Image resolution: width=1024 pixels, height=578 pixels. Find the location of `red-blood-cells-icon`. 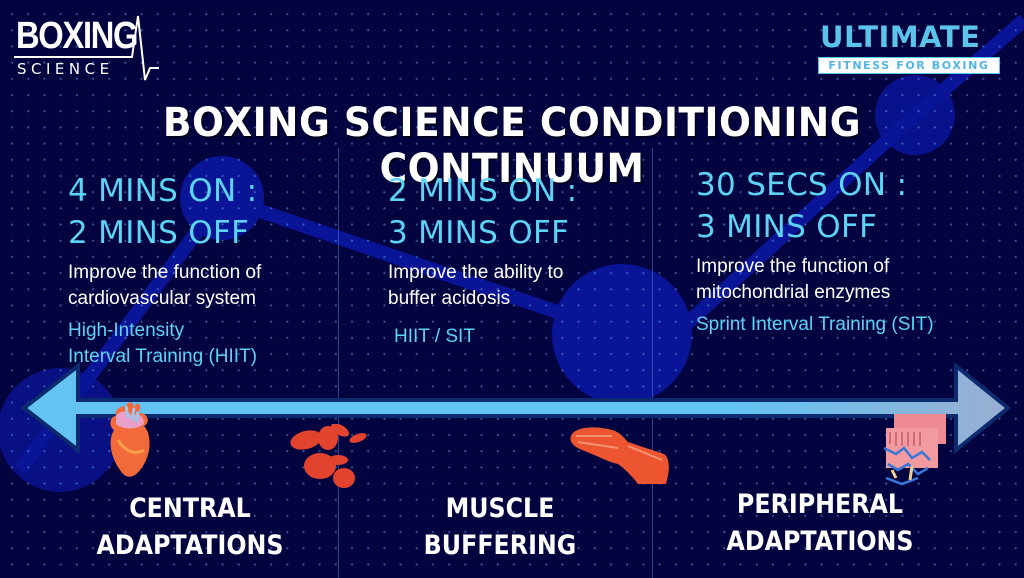

red-blood-cells-icon is located at coordinates (328, 456).